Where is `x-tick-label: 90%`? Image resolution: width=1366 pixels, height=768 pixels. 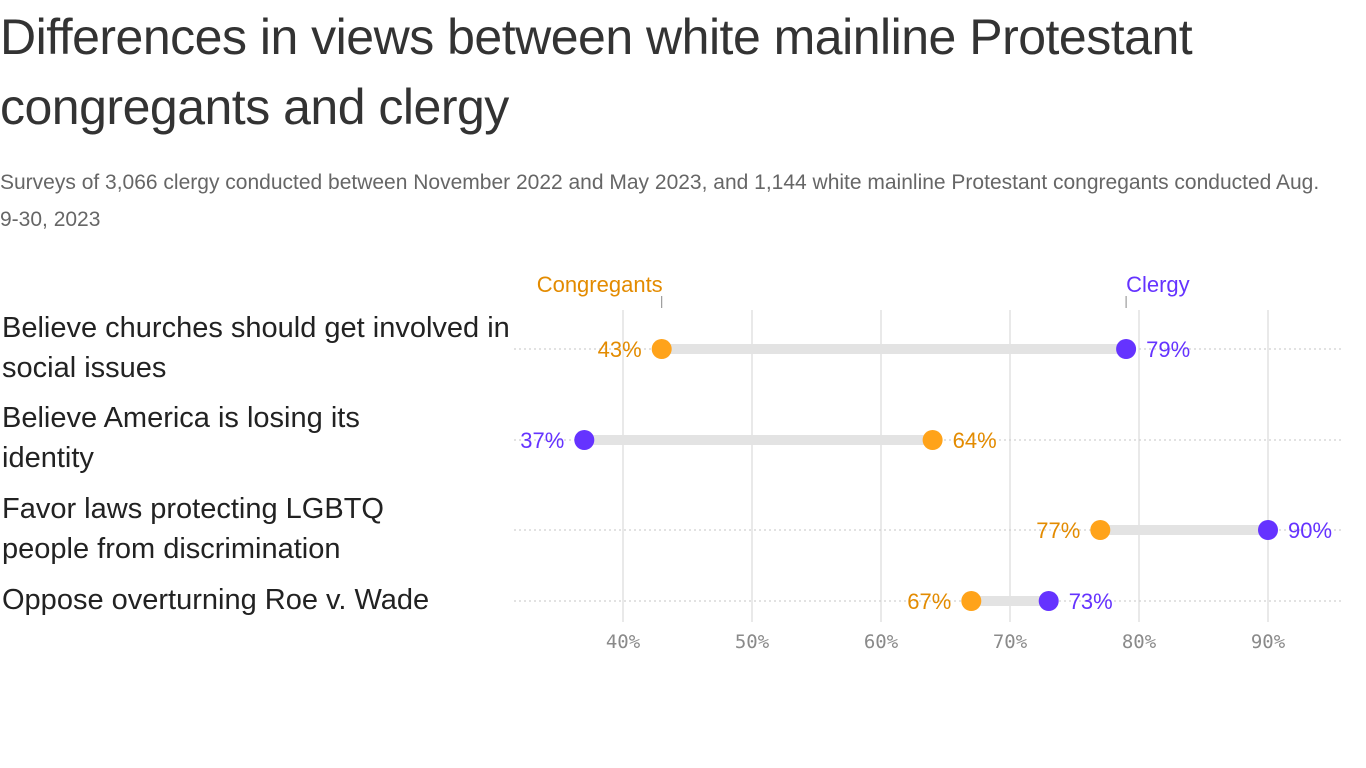
x-tick-label: 90% is located at coordinates (1268, 642).